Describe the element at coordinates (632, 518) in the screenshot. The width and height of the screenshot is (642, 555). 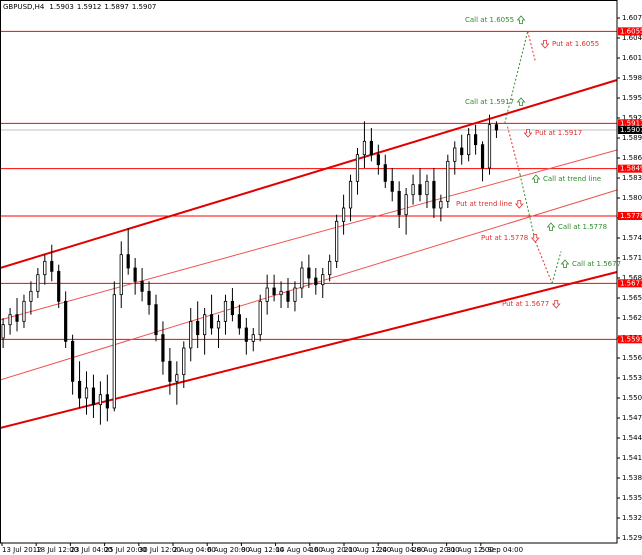
I see `y-tick-label: 1.5325` at that location.